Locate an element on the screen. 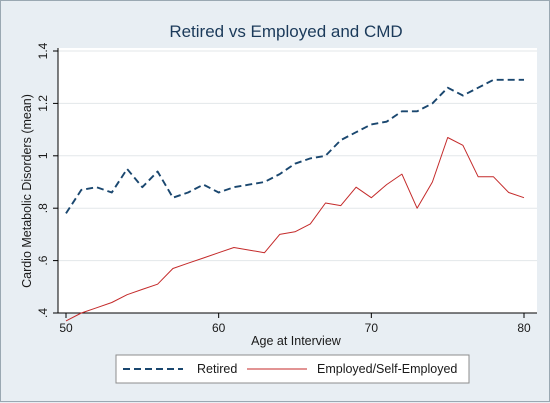 Image resolution: width=550 pixels, height=403 pixels. x-axis-label: Age at Interview is located at coordinates (296, 341).